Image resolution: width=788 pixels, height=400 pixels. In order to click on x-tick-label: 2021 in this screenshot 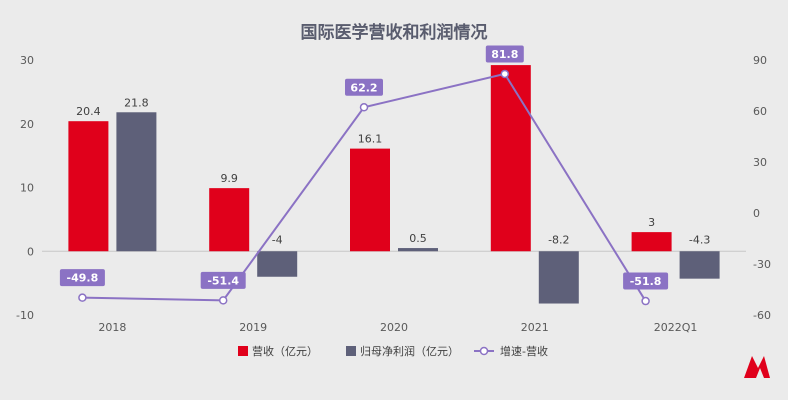, I will do `click(535, 327)`.